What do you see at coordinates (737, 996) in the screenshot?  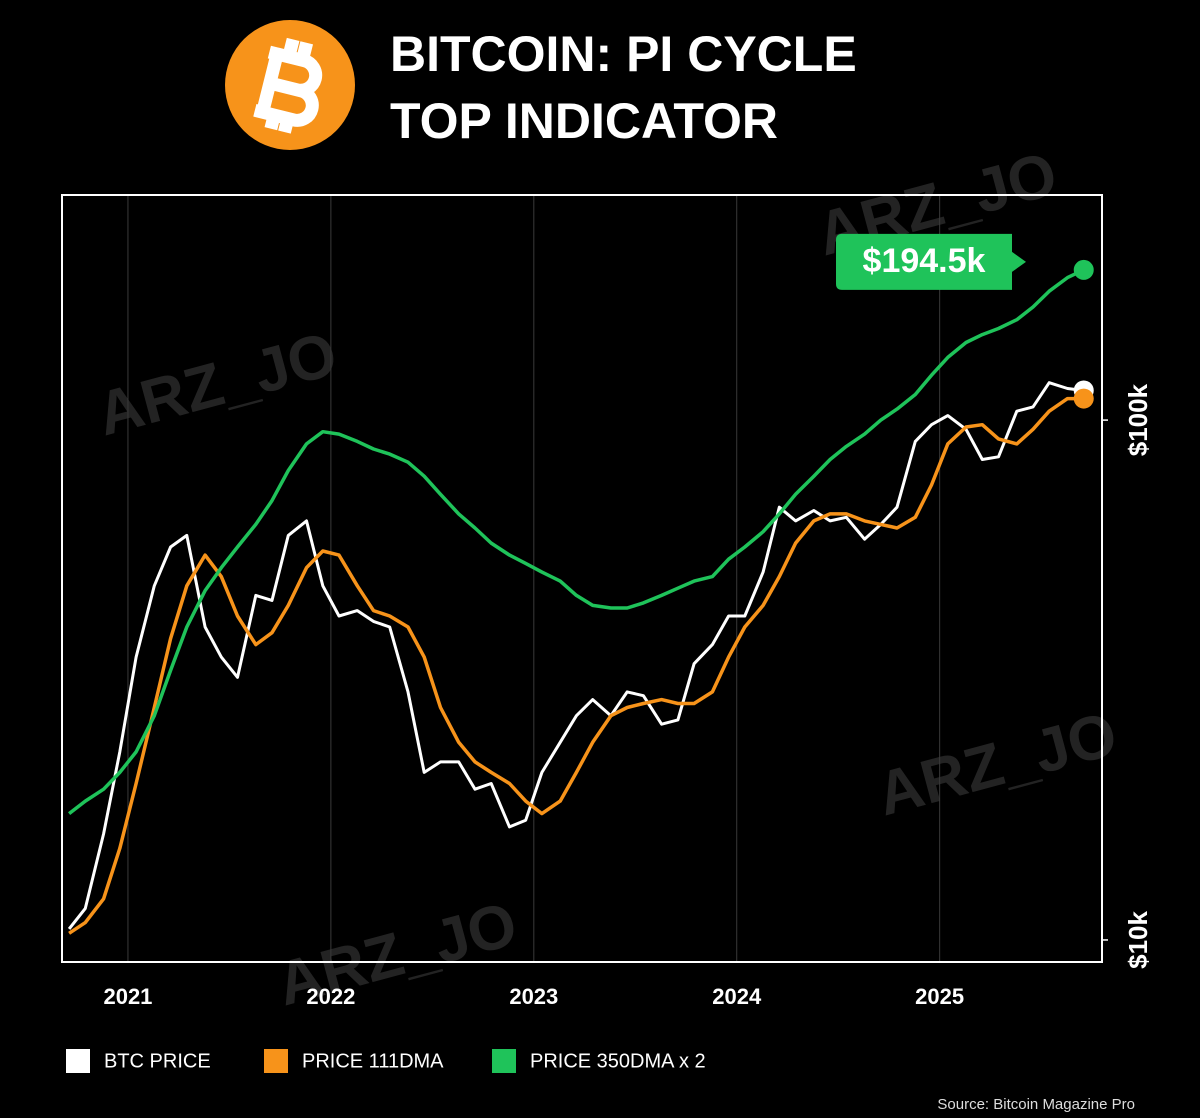 I see `x-tick-label: 2024` at bounding box center [737, 996].